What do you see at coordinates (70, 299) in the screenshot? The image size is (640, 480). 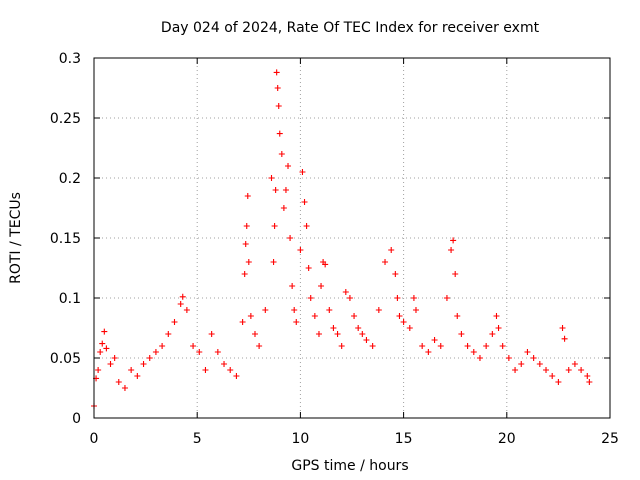 I see `y-tick-label: 0.1` at bounding box center [70, 299].